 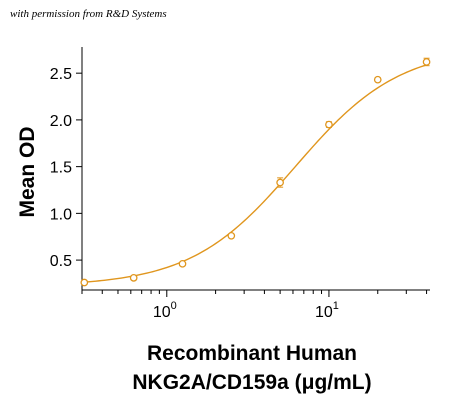 What do you see at coordinates (88, 14) in the screenshot?
I see `attribution-note: with permission from R&D Systems` at bounding box center [88, 14].